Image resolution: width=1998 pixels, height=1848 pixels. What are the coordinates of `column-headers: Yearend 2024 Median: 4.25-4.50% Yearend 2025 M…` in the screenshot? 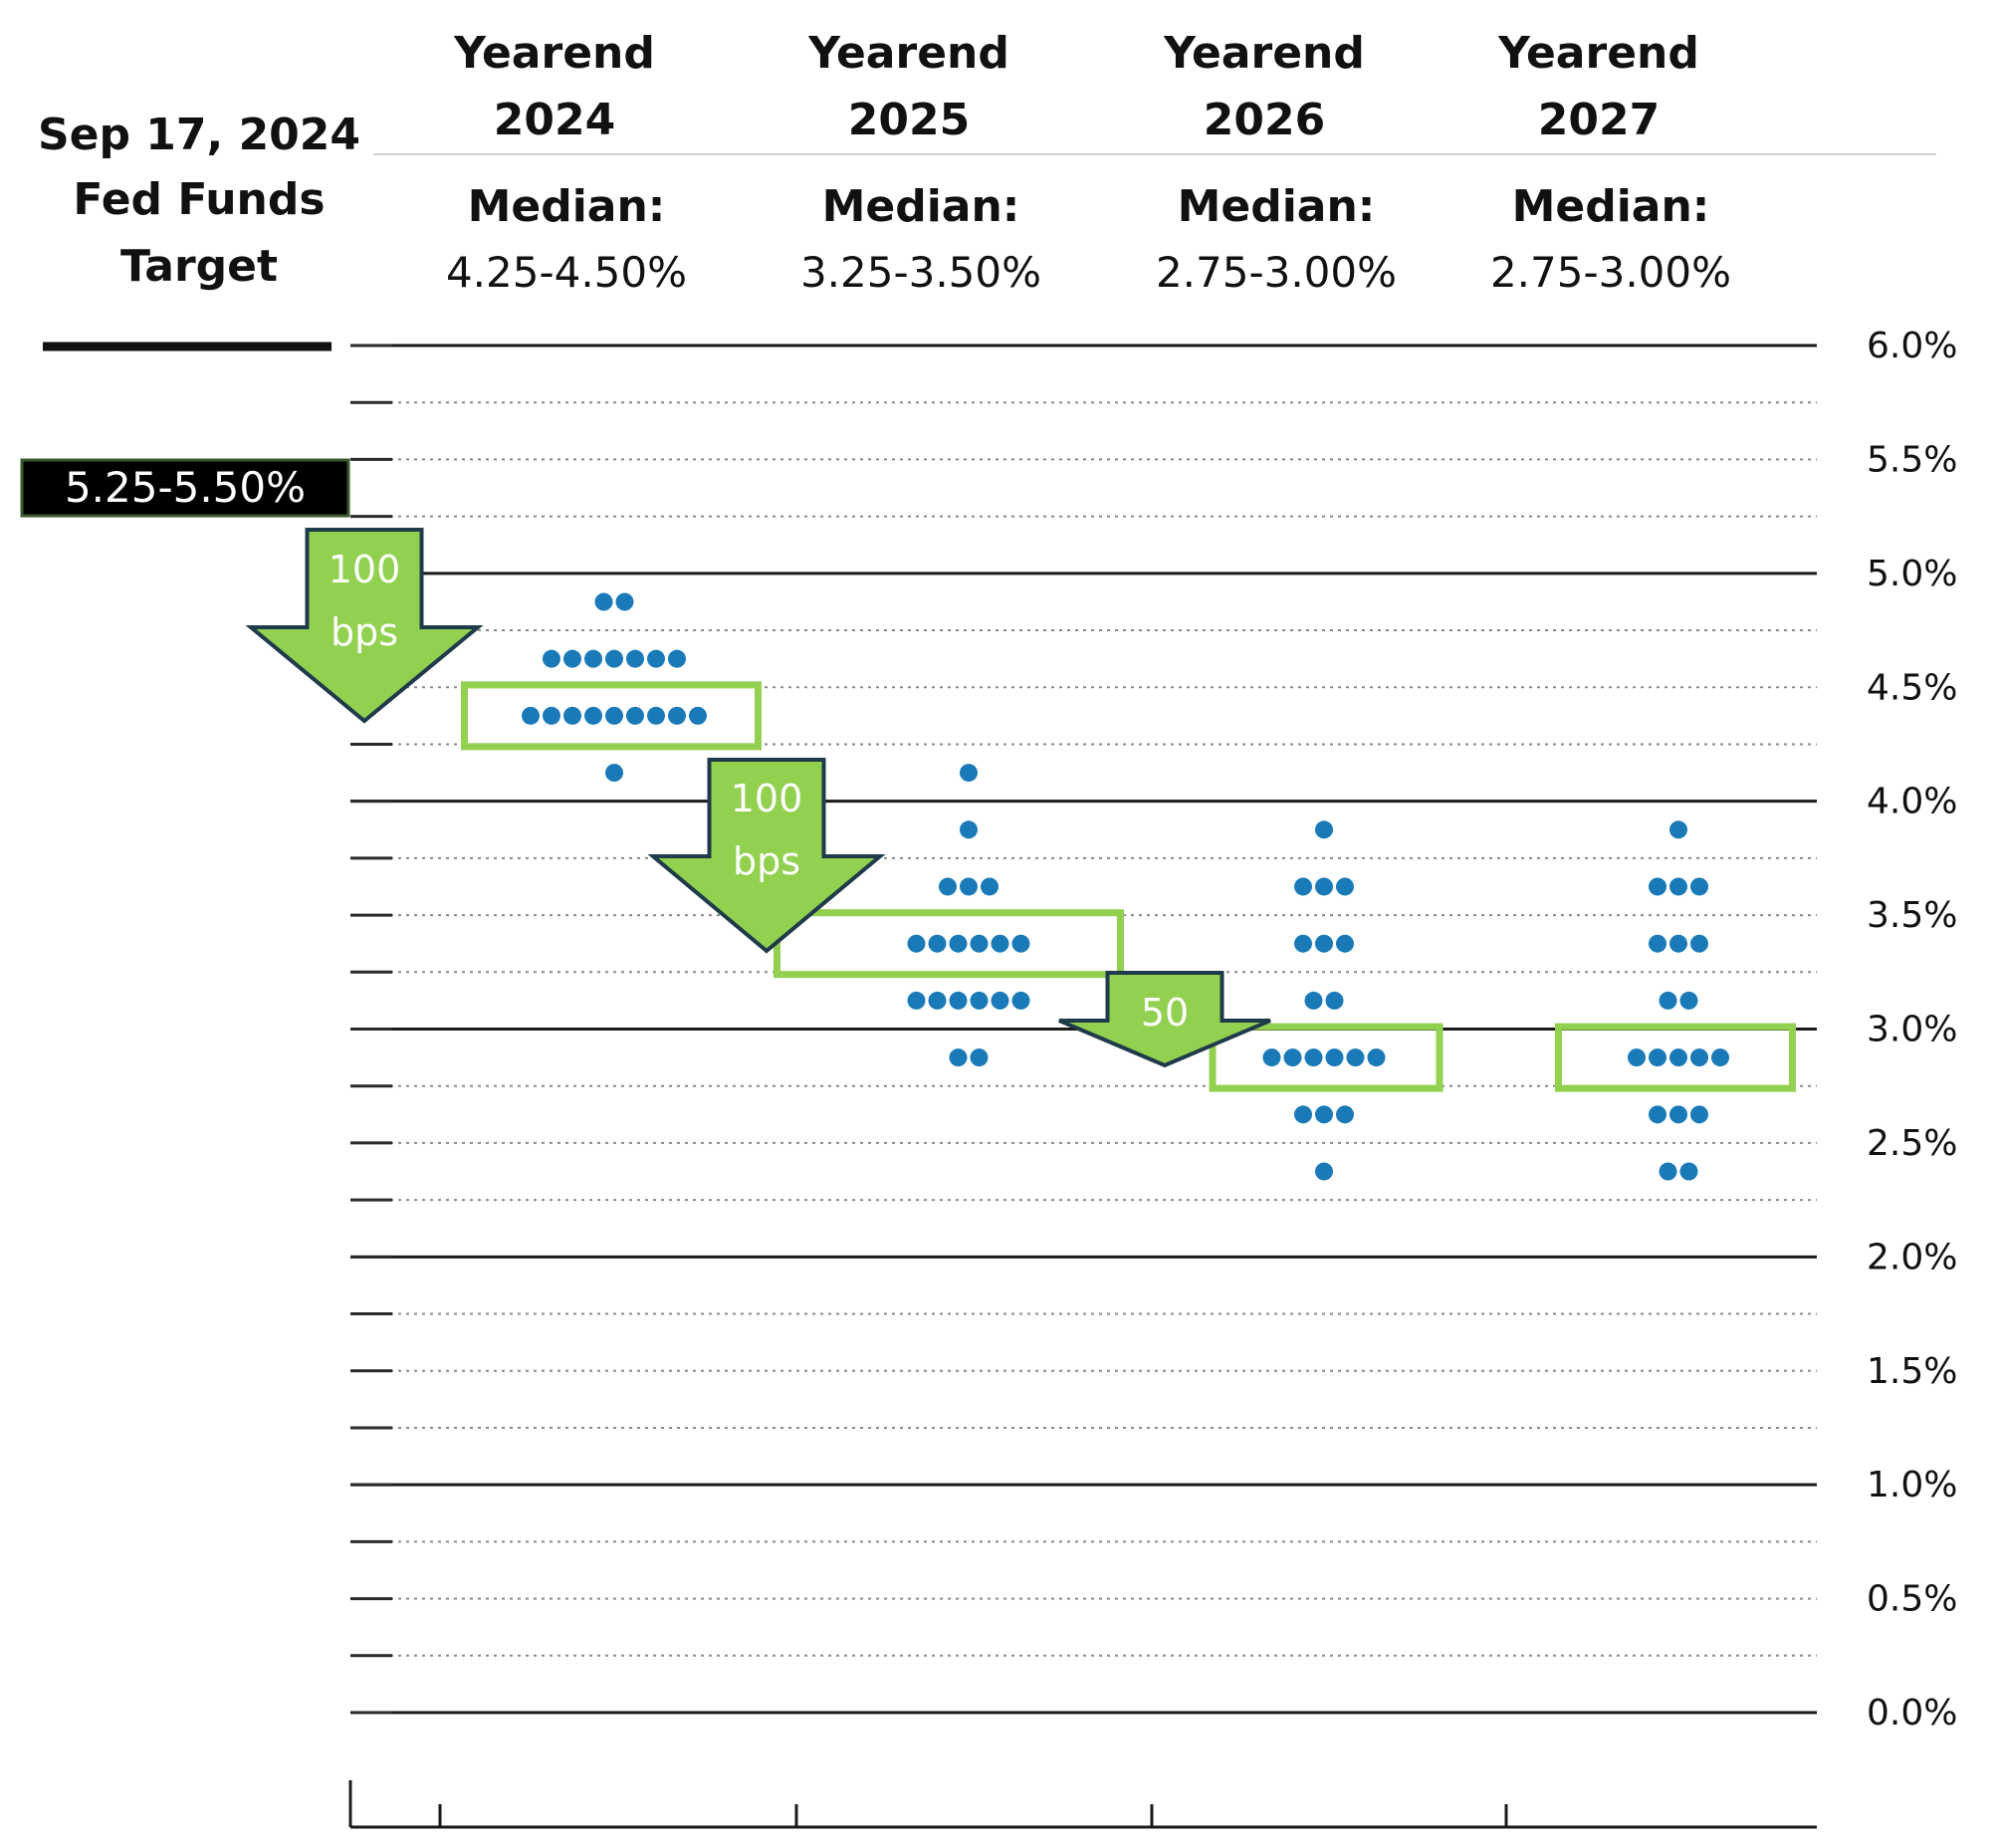 It's located at (1088, 162).